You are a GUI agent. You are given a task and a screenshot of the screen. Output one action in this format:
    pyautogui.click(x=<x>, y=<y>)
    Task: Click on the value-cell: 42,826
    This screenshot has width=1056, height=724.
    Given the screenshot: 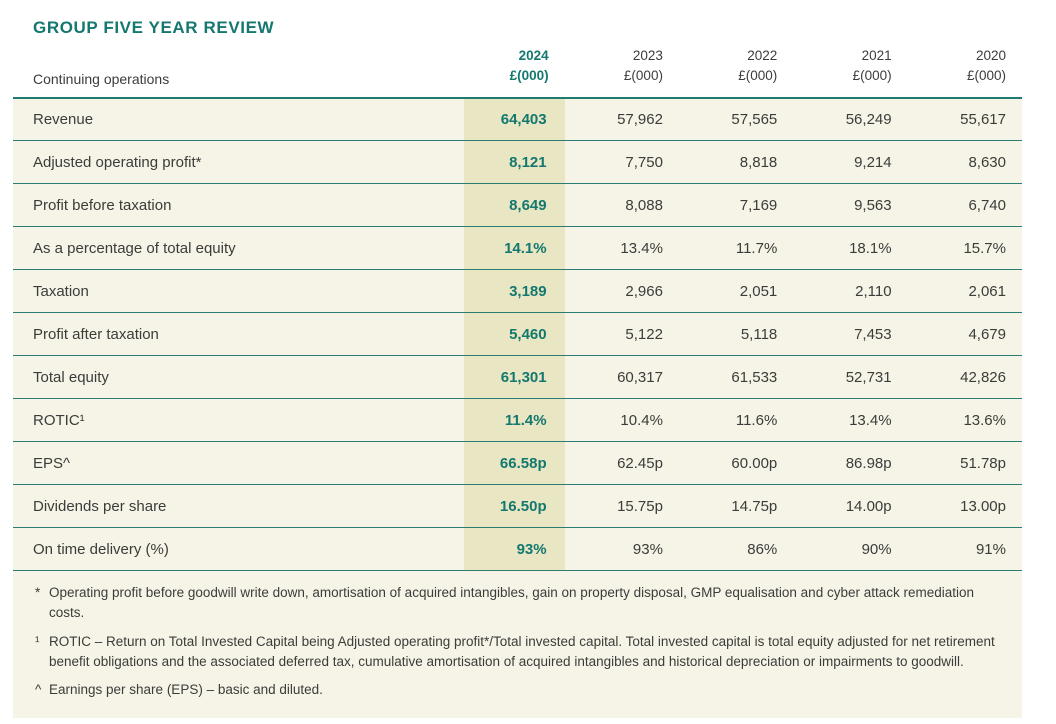 What is the action you would take?
    pyautogui.click(x=964, y=377)
    